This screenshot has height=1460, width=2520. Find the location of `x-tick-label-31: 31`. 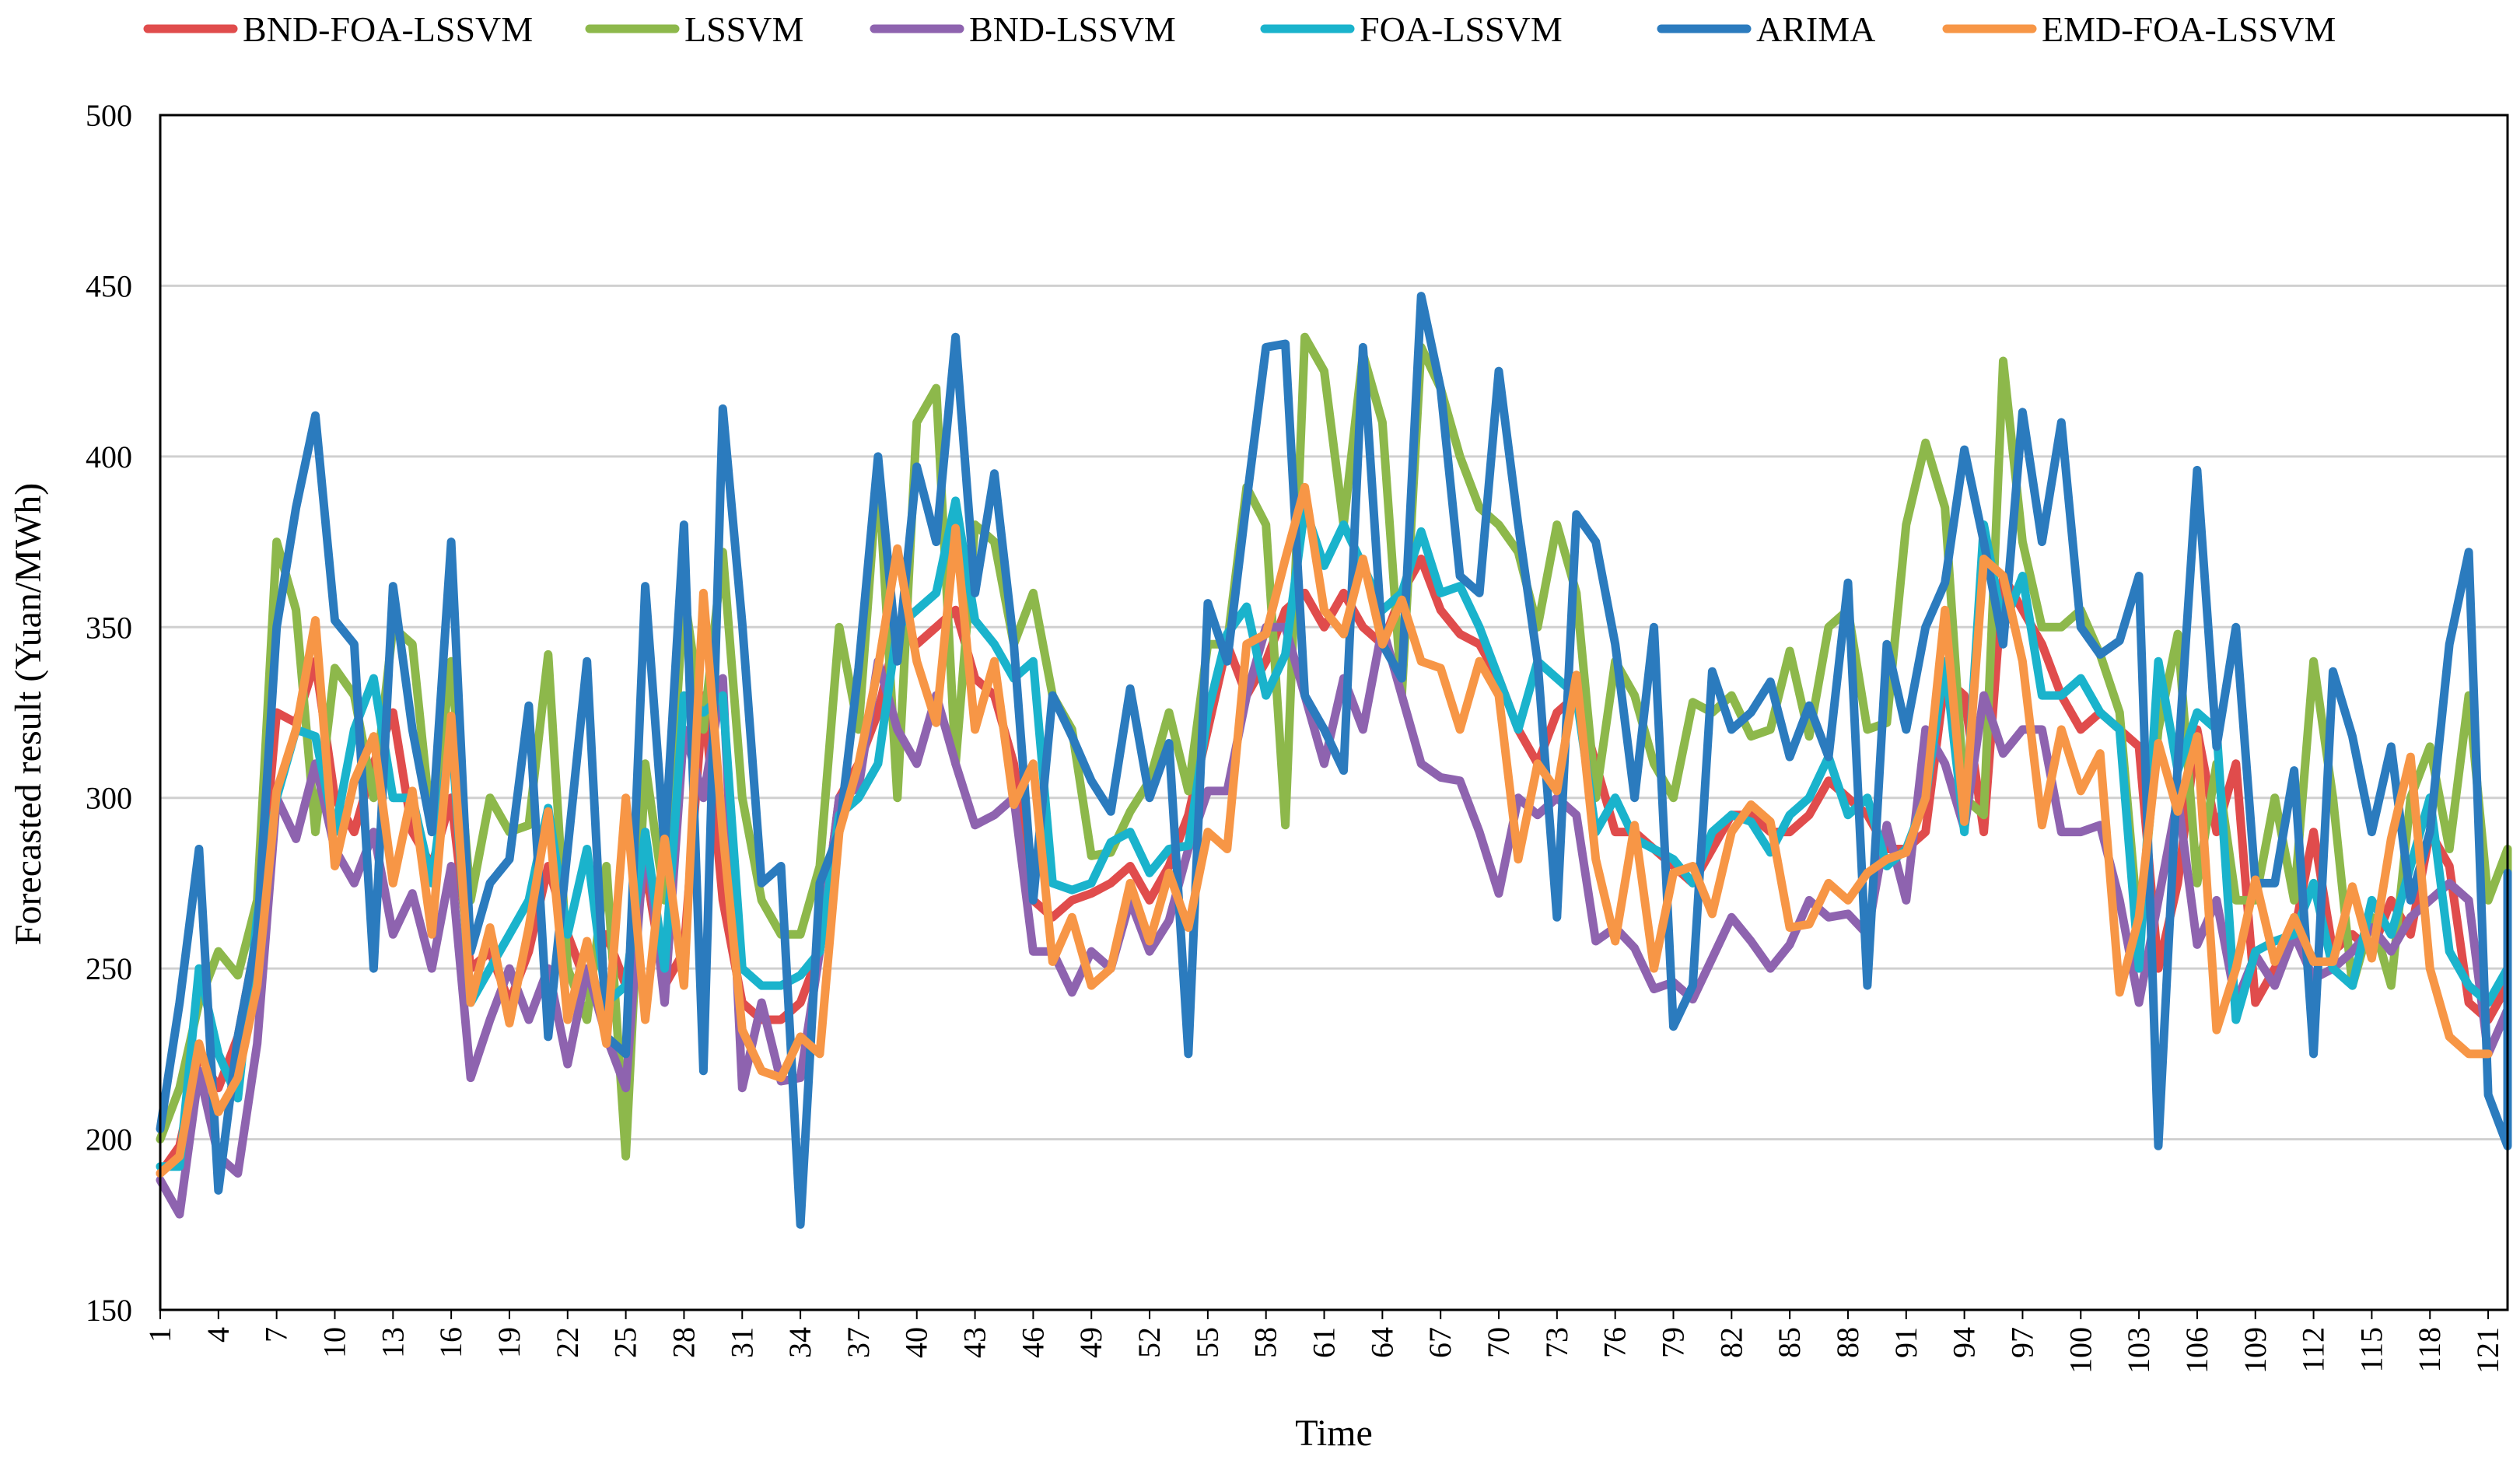

x-tick-label-31: 31 is located at coordinates (741, 1342).